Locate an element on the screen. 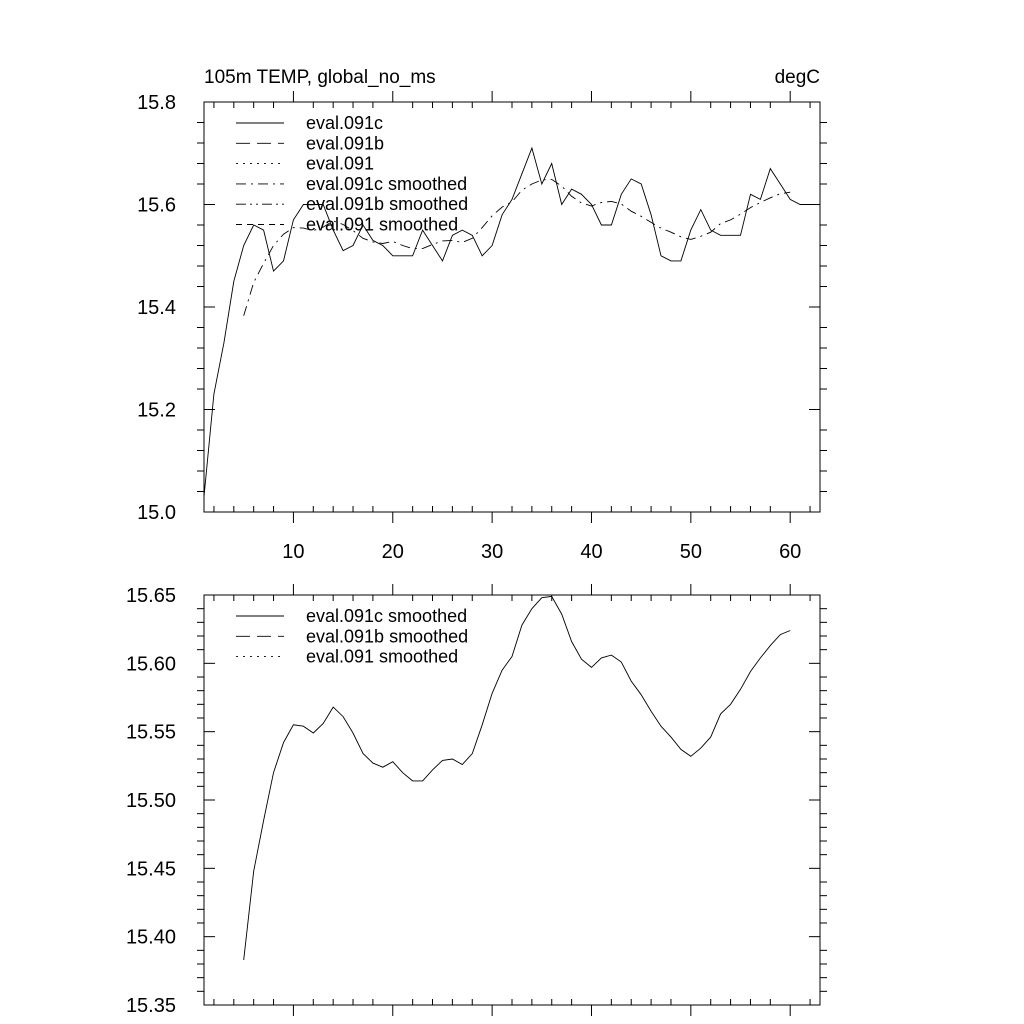 Image resolution: width=1024 pixels, height=1024 pixels. y-tick-label: 15.4 is located at coordinates (156, 308).